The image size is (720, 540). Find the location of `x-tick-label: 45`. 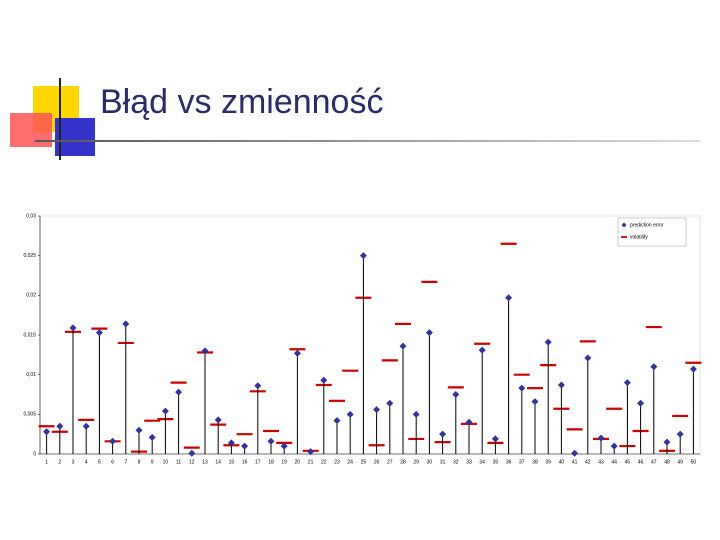

x-tick-label: 45 is located at coordinates (628, 462).